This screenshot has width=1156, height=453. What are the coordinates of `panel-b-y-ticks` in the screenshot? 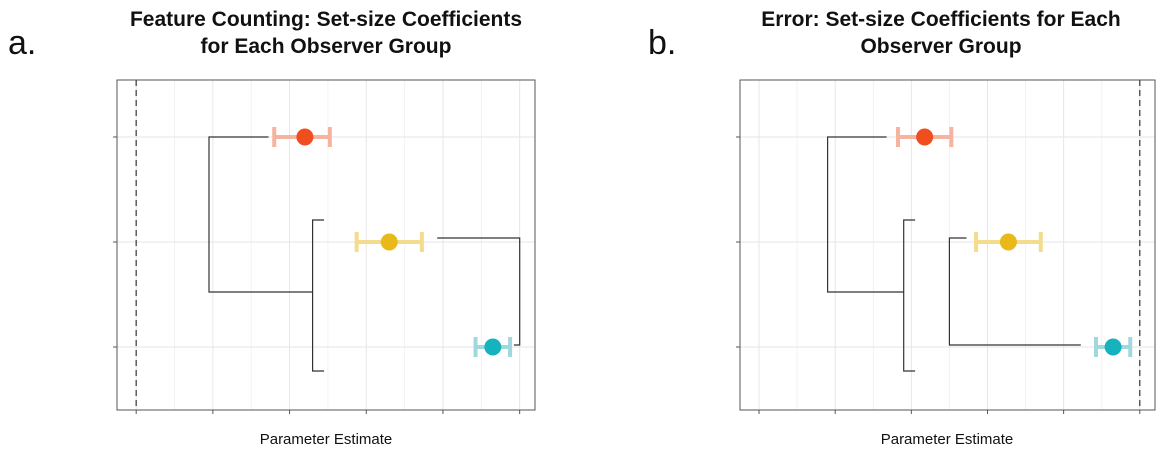 It's located at (738, 242).